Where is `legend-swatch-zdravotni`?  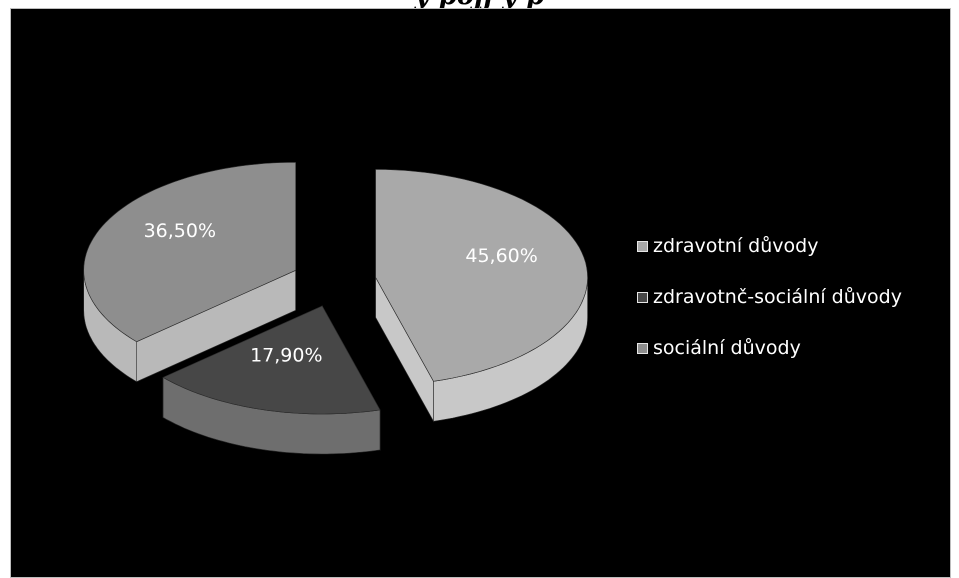
legend-swatch-zdravotni is located at coordinates (642, 246).